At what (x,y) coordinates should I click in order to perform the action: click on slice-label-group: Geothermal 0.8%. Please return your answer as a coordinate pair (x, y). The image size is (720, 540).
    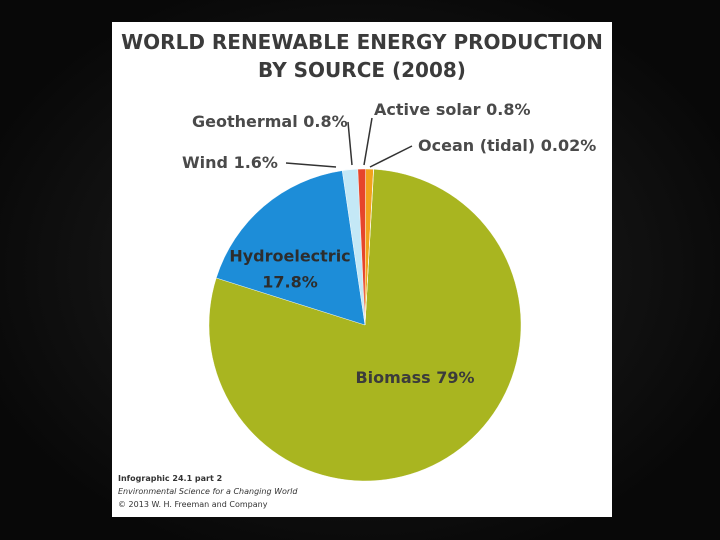
    Looking at the image, I should click on (270, 121).